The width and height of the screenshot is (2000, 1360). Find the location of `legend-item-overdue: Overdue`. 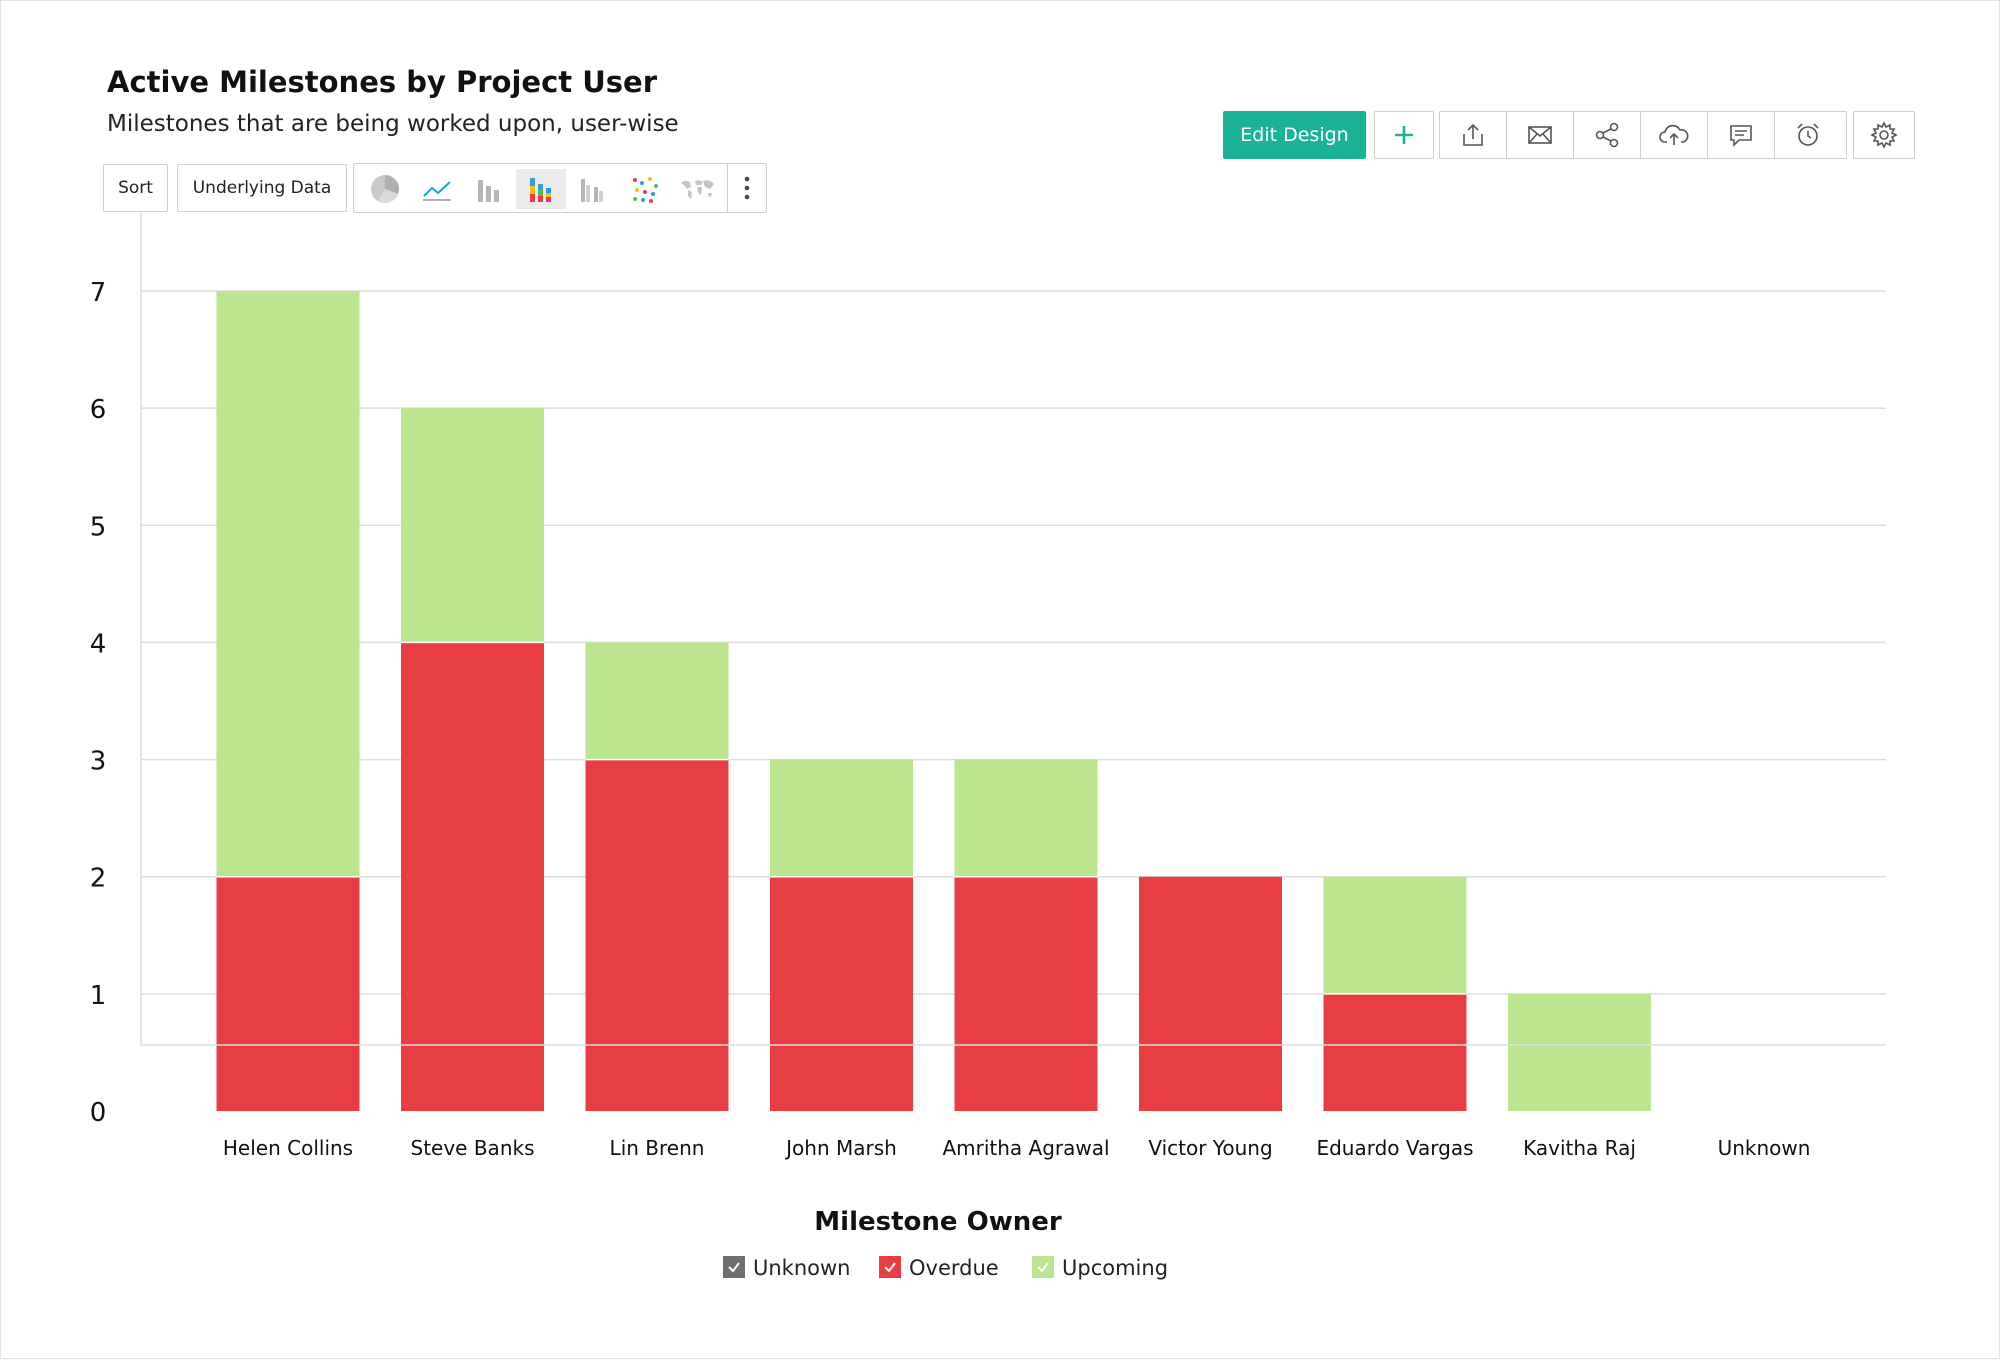

legend-item-overdue: Overdue is located at coordinates (939, 1268).